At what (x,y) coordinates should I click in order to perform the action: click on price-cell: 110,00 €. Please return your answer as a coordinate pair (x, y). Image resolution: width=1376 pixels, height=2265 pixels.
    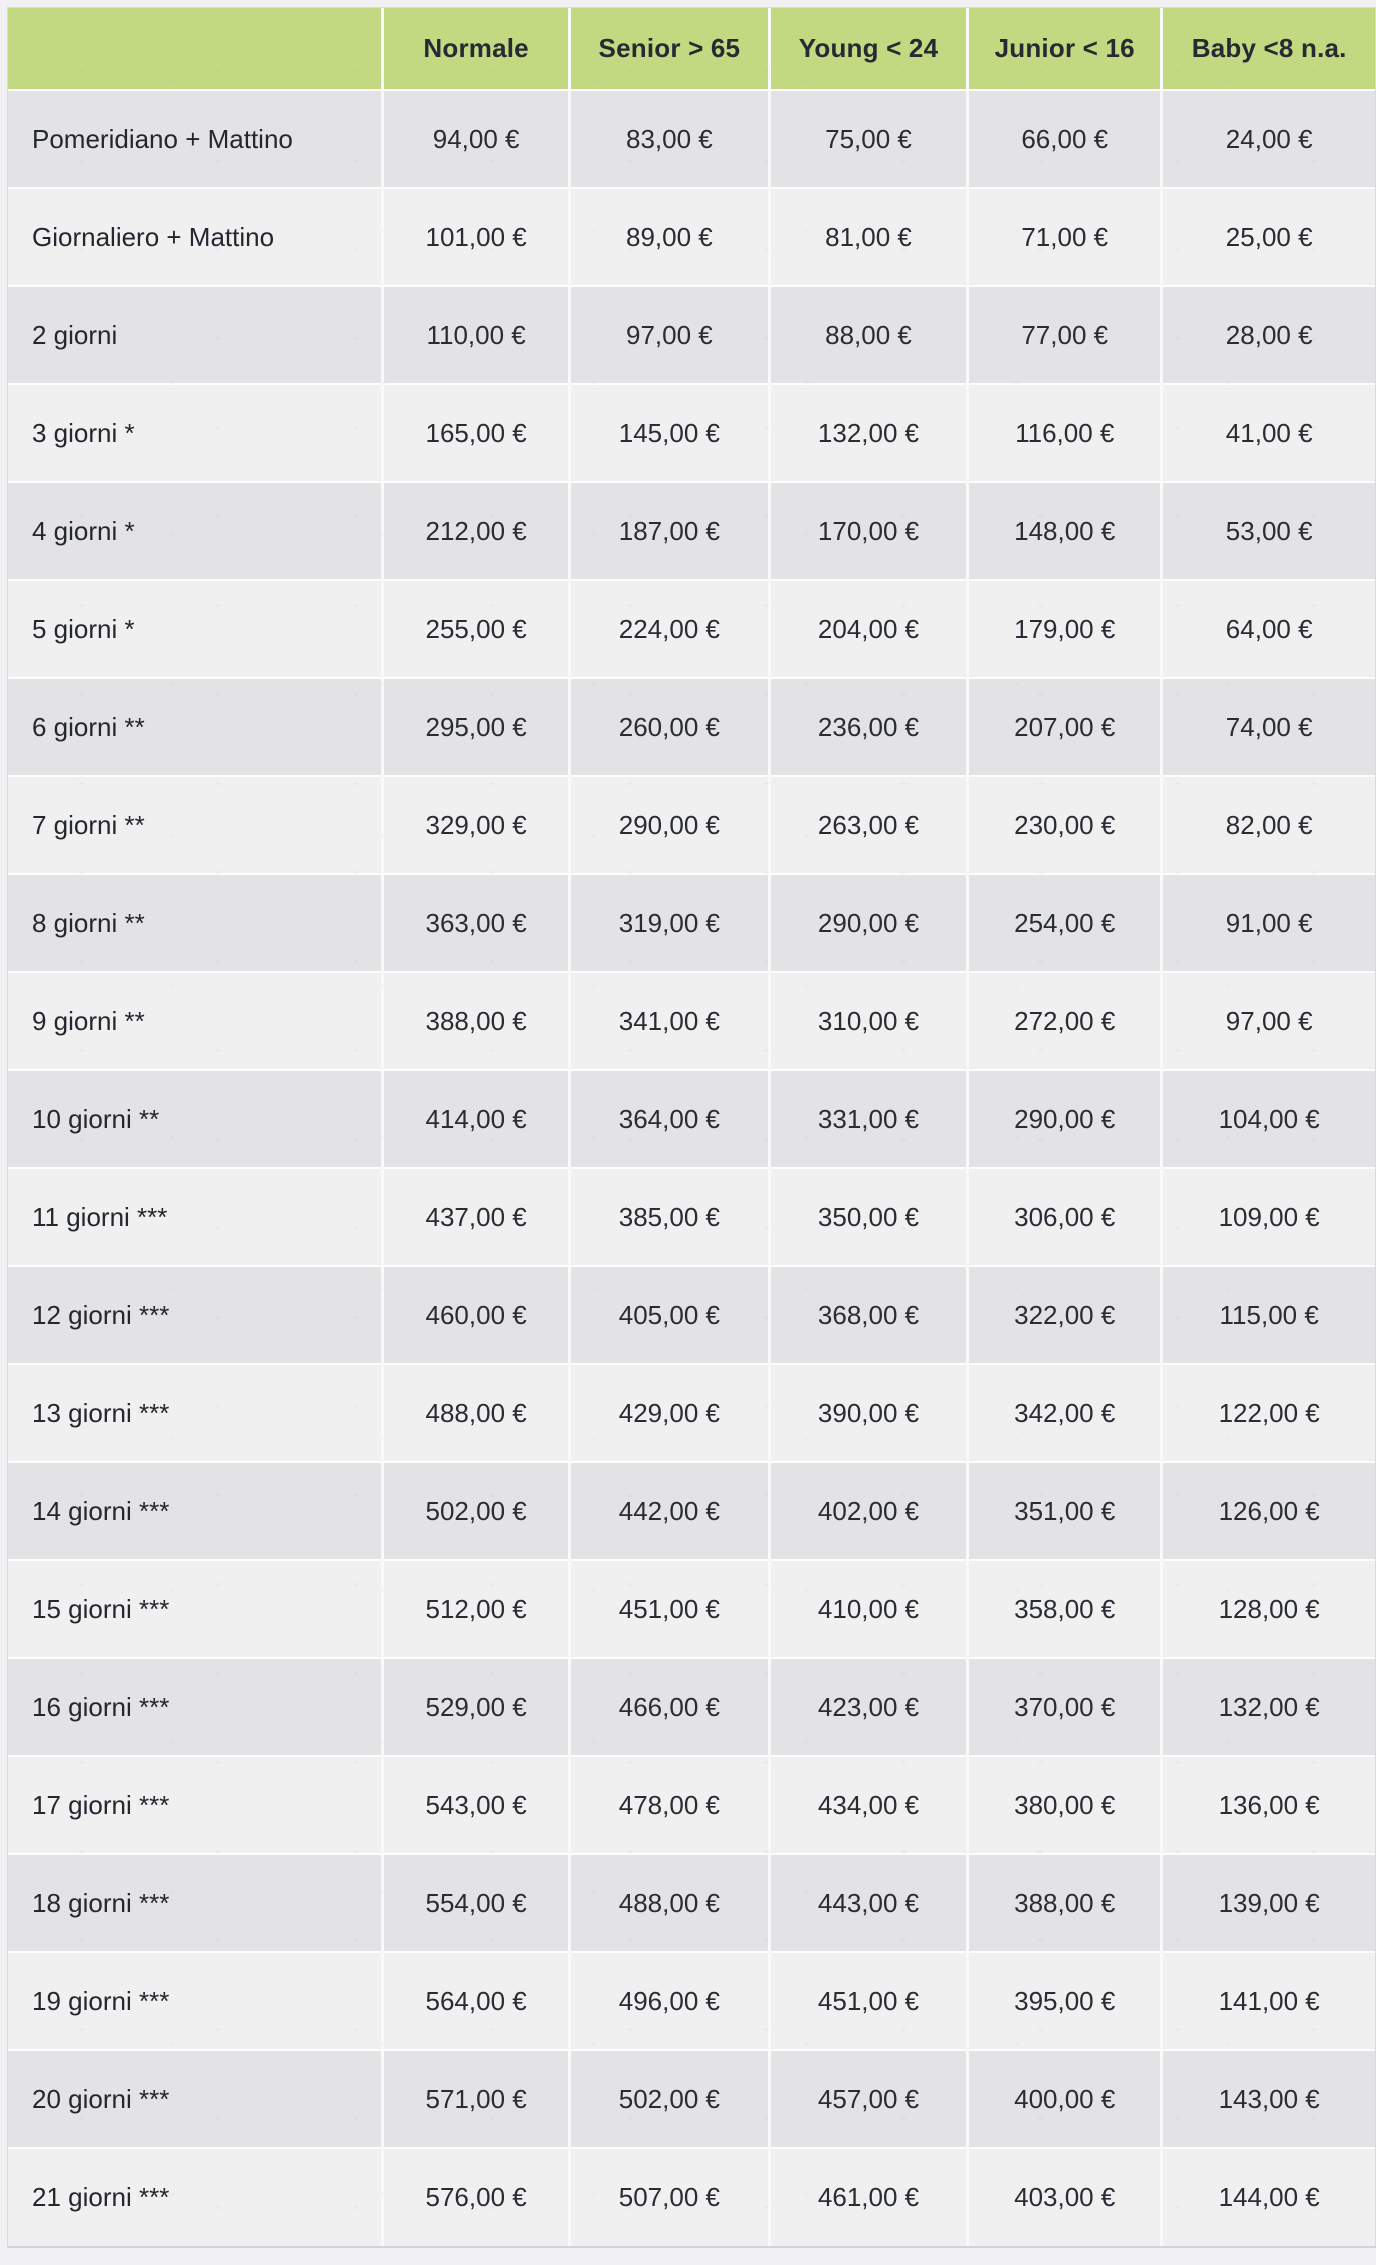
    Looking at the image, I should click on (475, 334).